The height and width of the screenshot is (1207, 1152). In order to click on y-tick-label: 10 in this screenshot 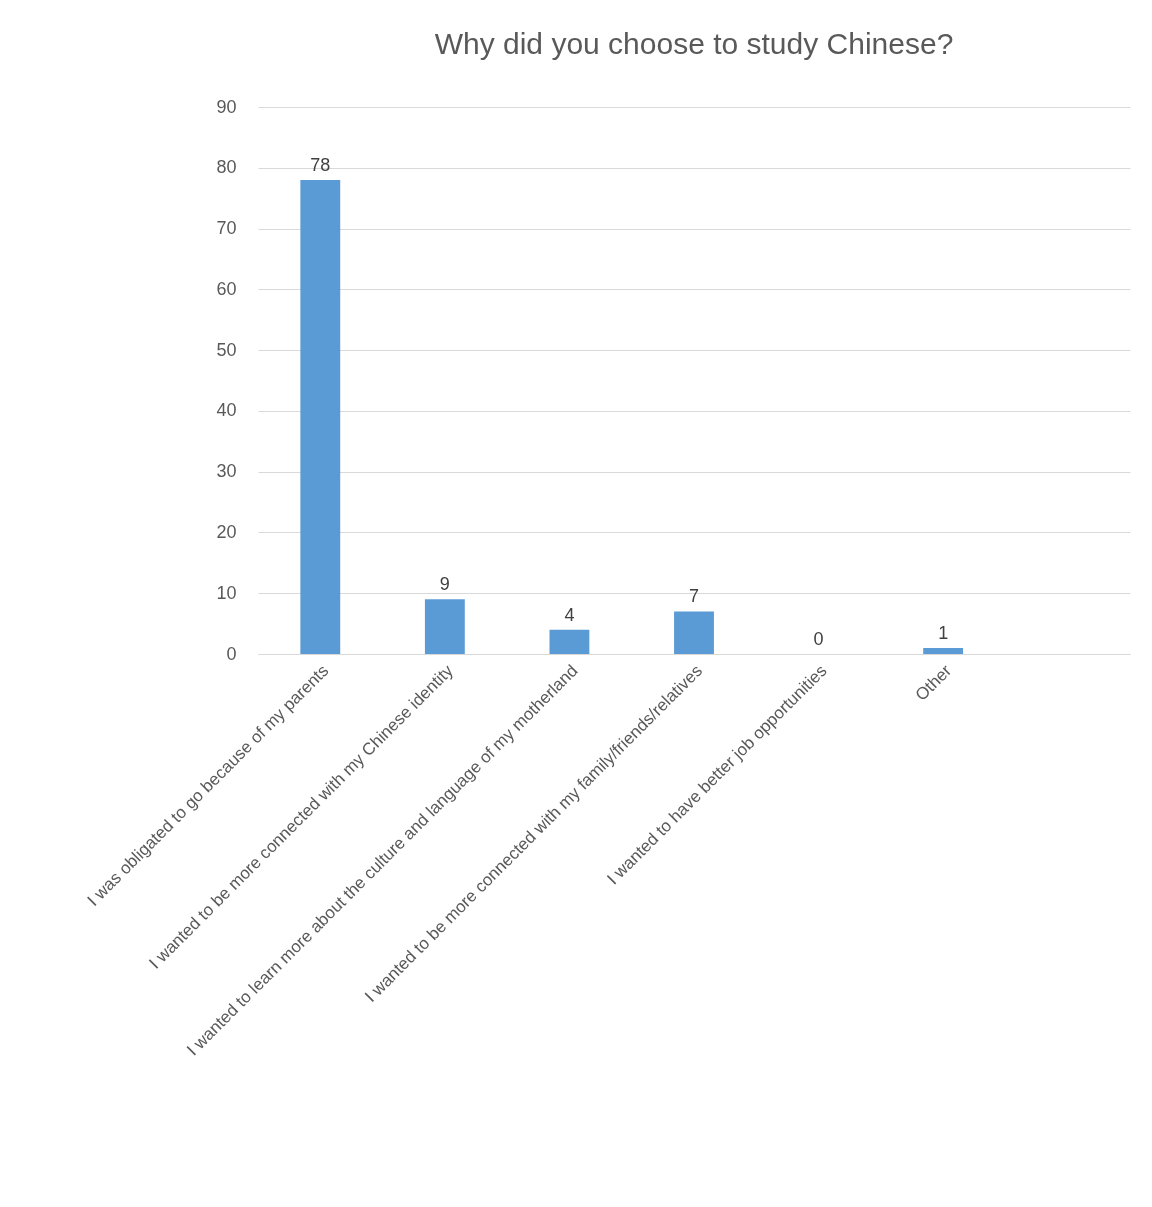, I will do `click(226, 592)`.